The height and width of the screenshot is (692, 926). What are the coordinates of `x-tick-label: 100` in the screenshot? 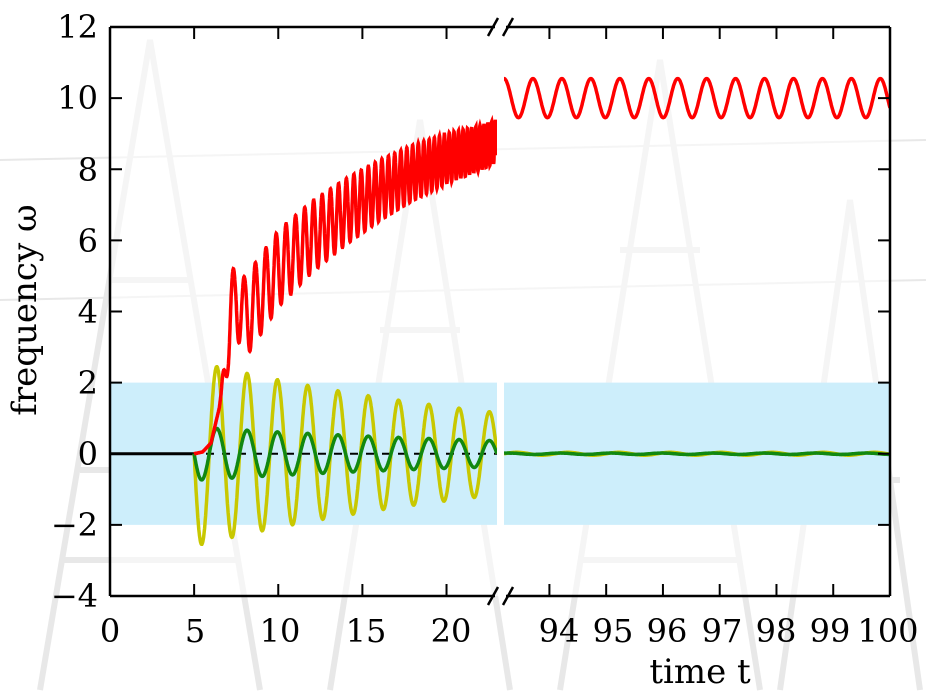 It's located at (887, 631).